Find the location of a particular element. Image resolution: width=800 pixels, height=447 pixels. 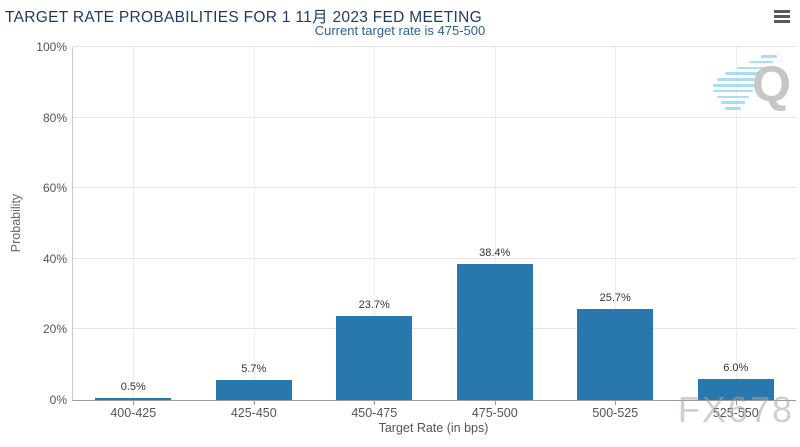

bar-value-label: 23.7% is located at coordinates (374, 305).